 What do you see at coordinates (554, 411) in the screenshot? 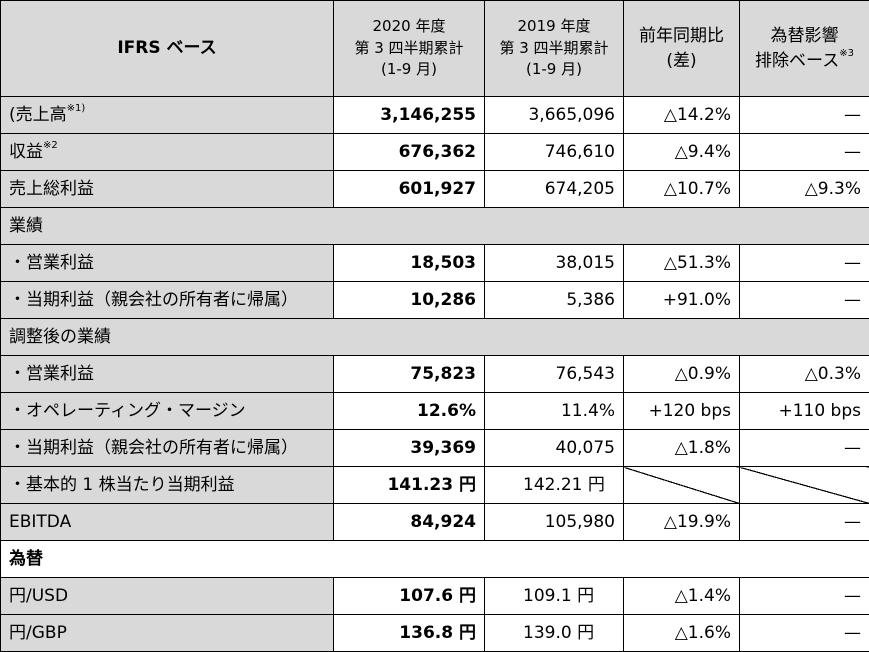
I see `value-2019: 11.4%` at bounding box center [554, 411].